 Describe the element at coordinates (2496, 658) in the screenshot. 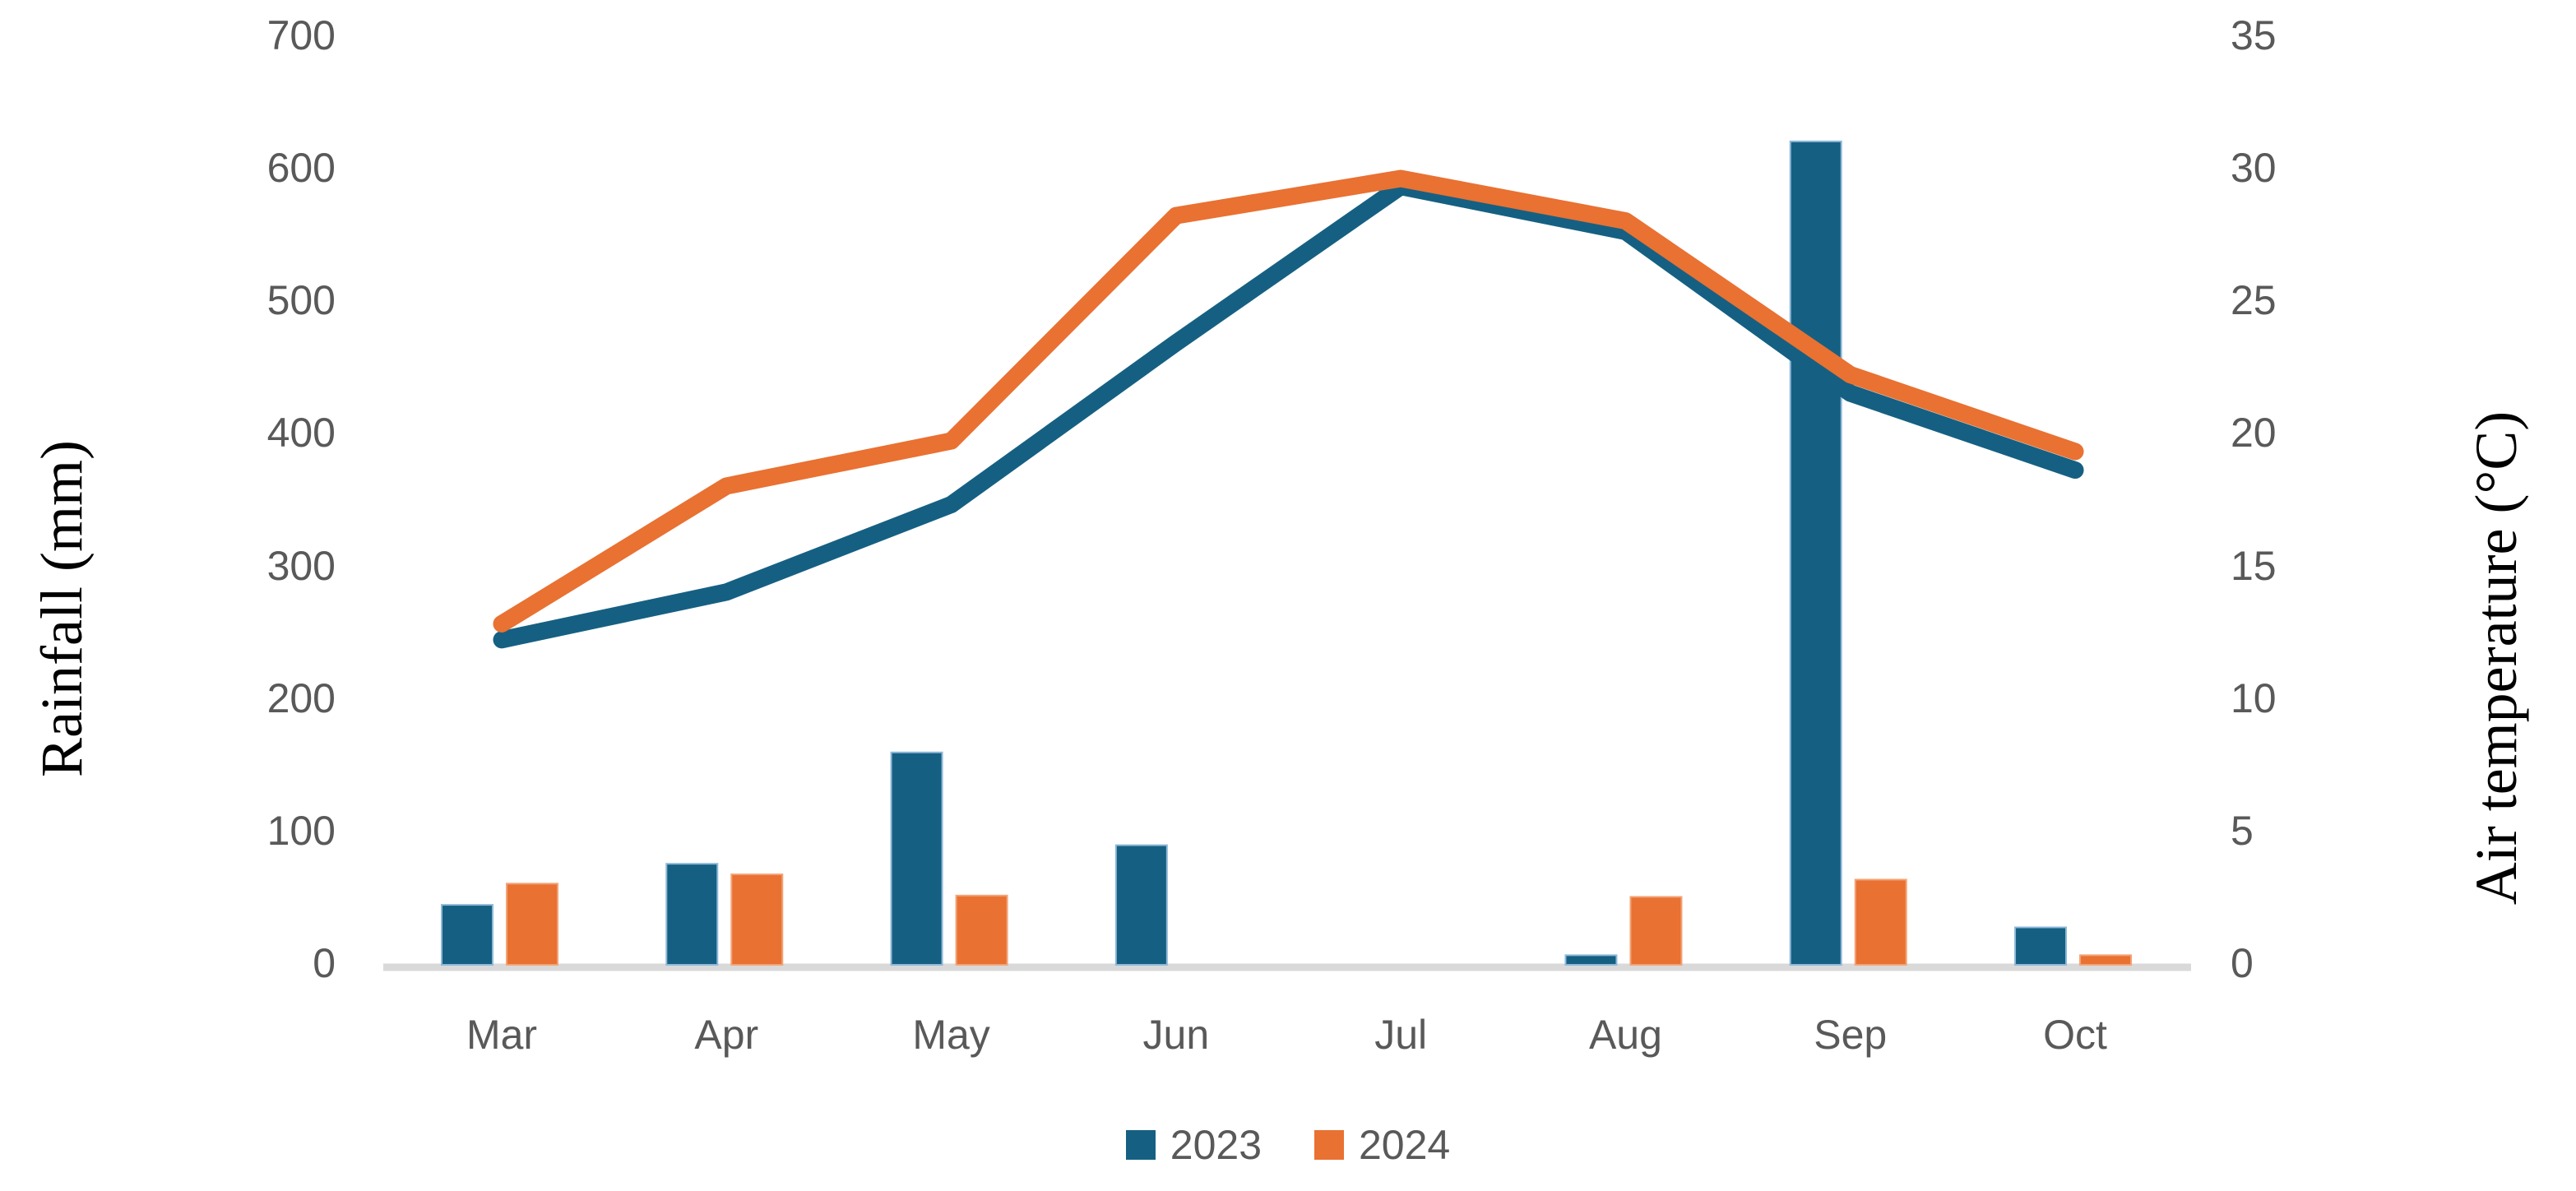

I see `right-axis-title: Air temperature (°C)` at that location.